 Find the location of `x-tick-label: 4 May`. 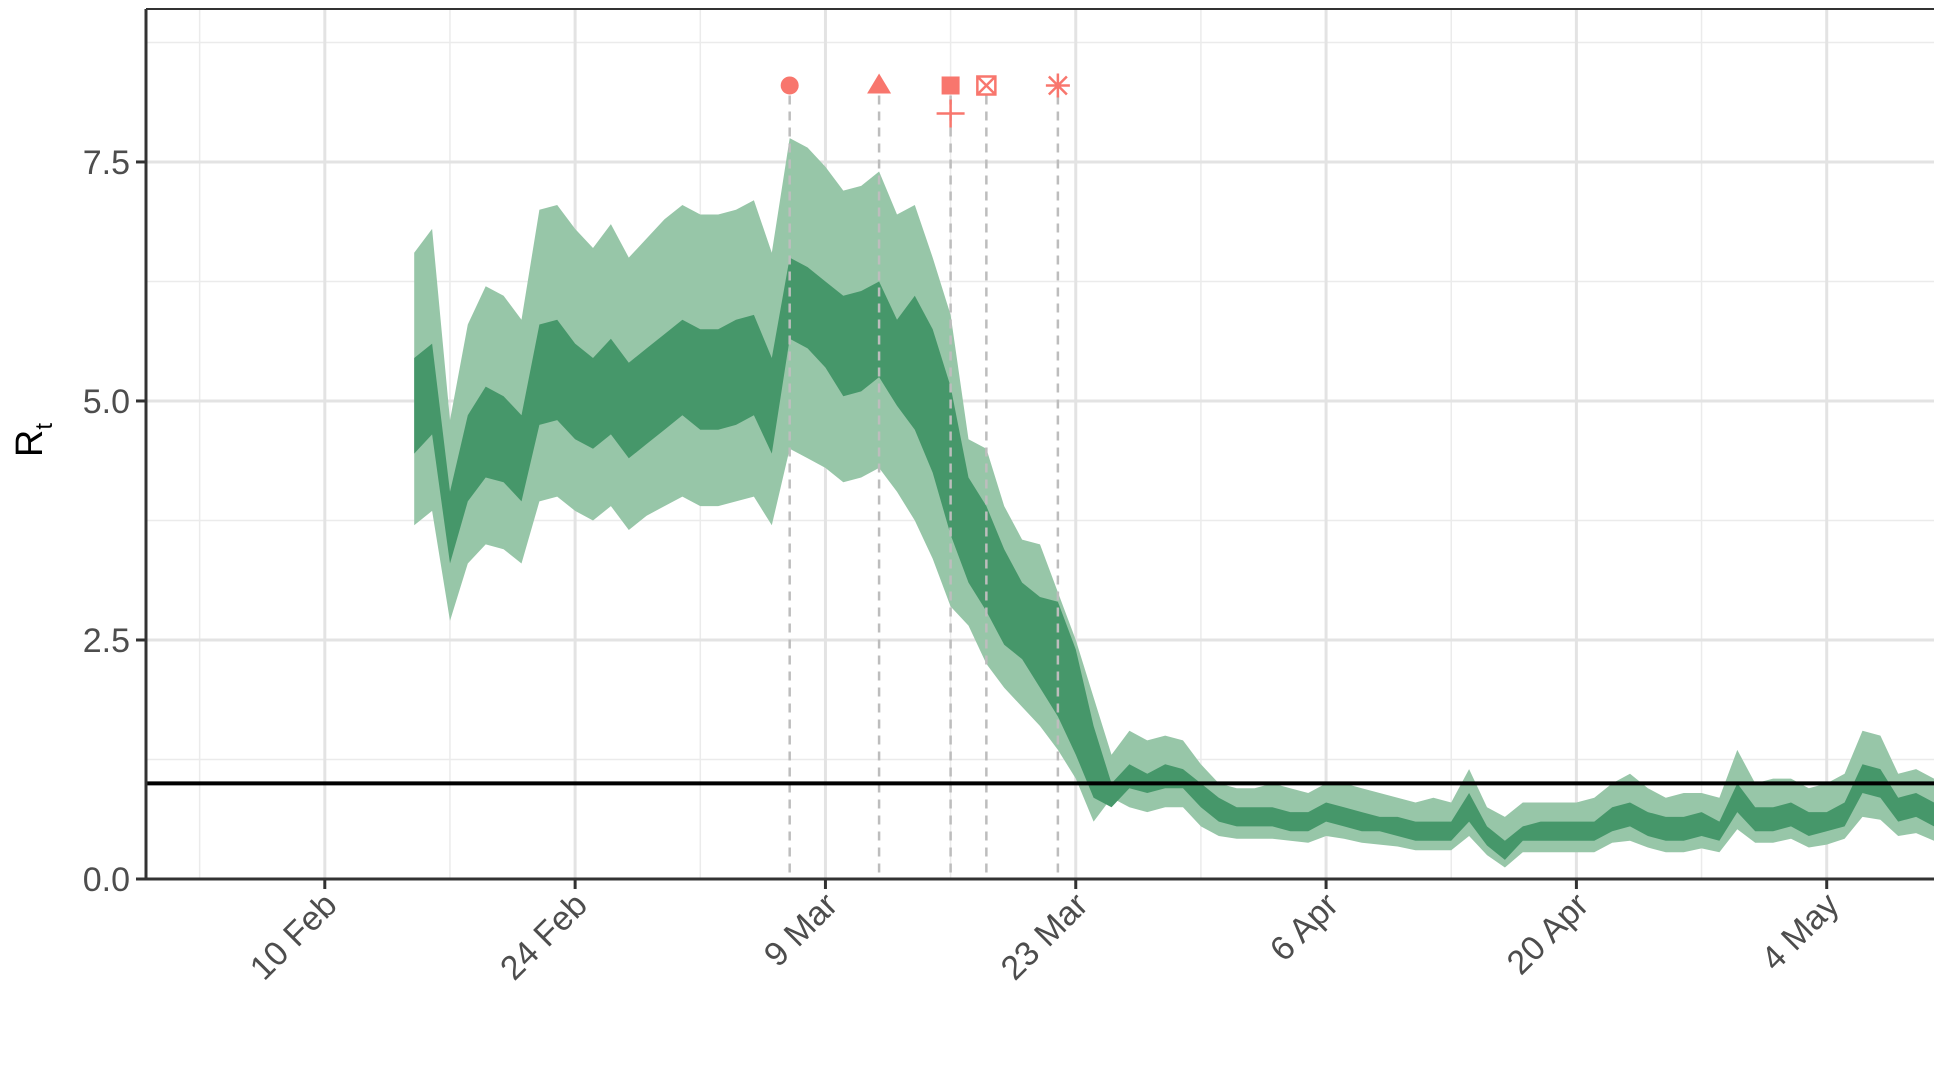

x-tick-label: 4 May is located at coordinates (1800, 932).